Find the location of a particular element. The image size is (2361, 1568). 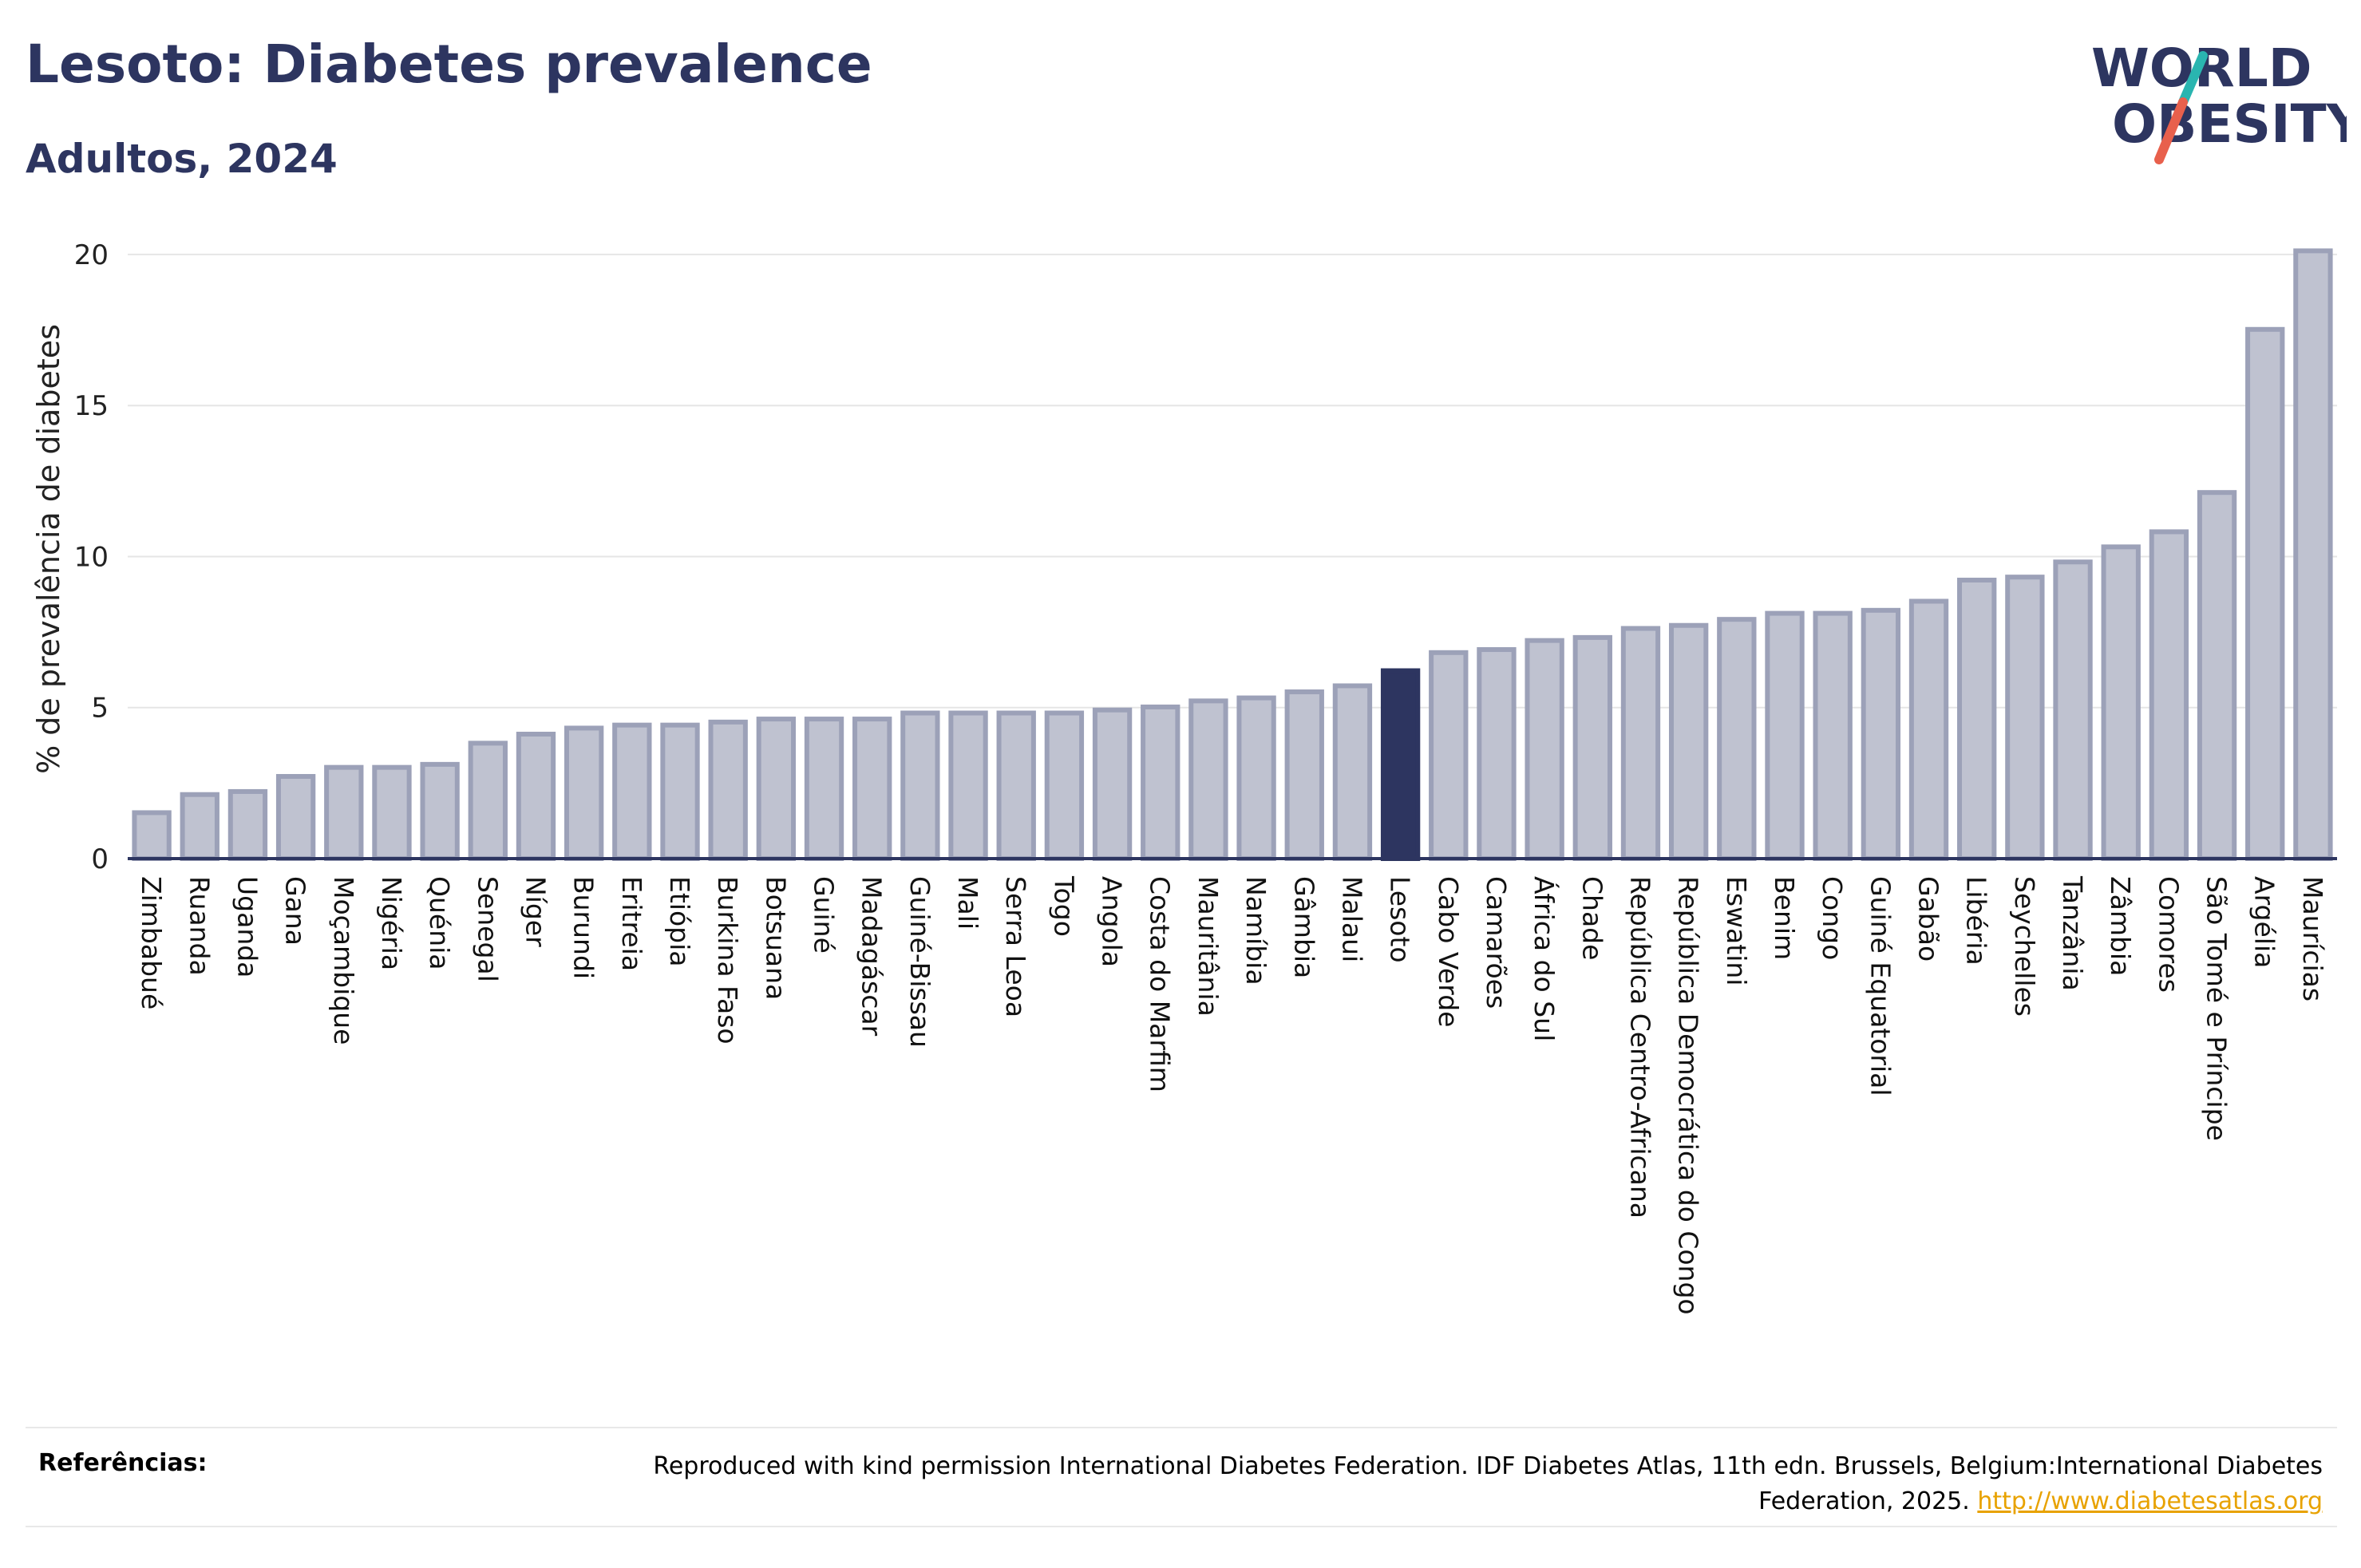

chart-subtitle: Adultos, 2024 is located at coordinates (182, 159).